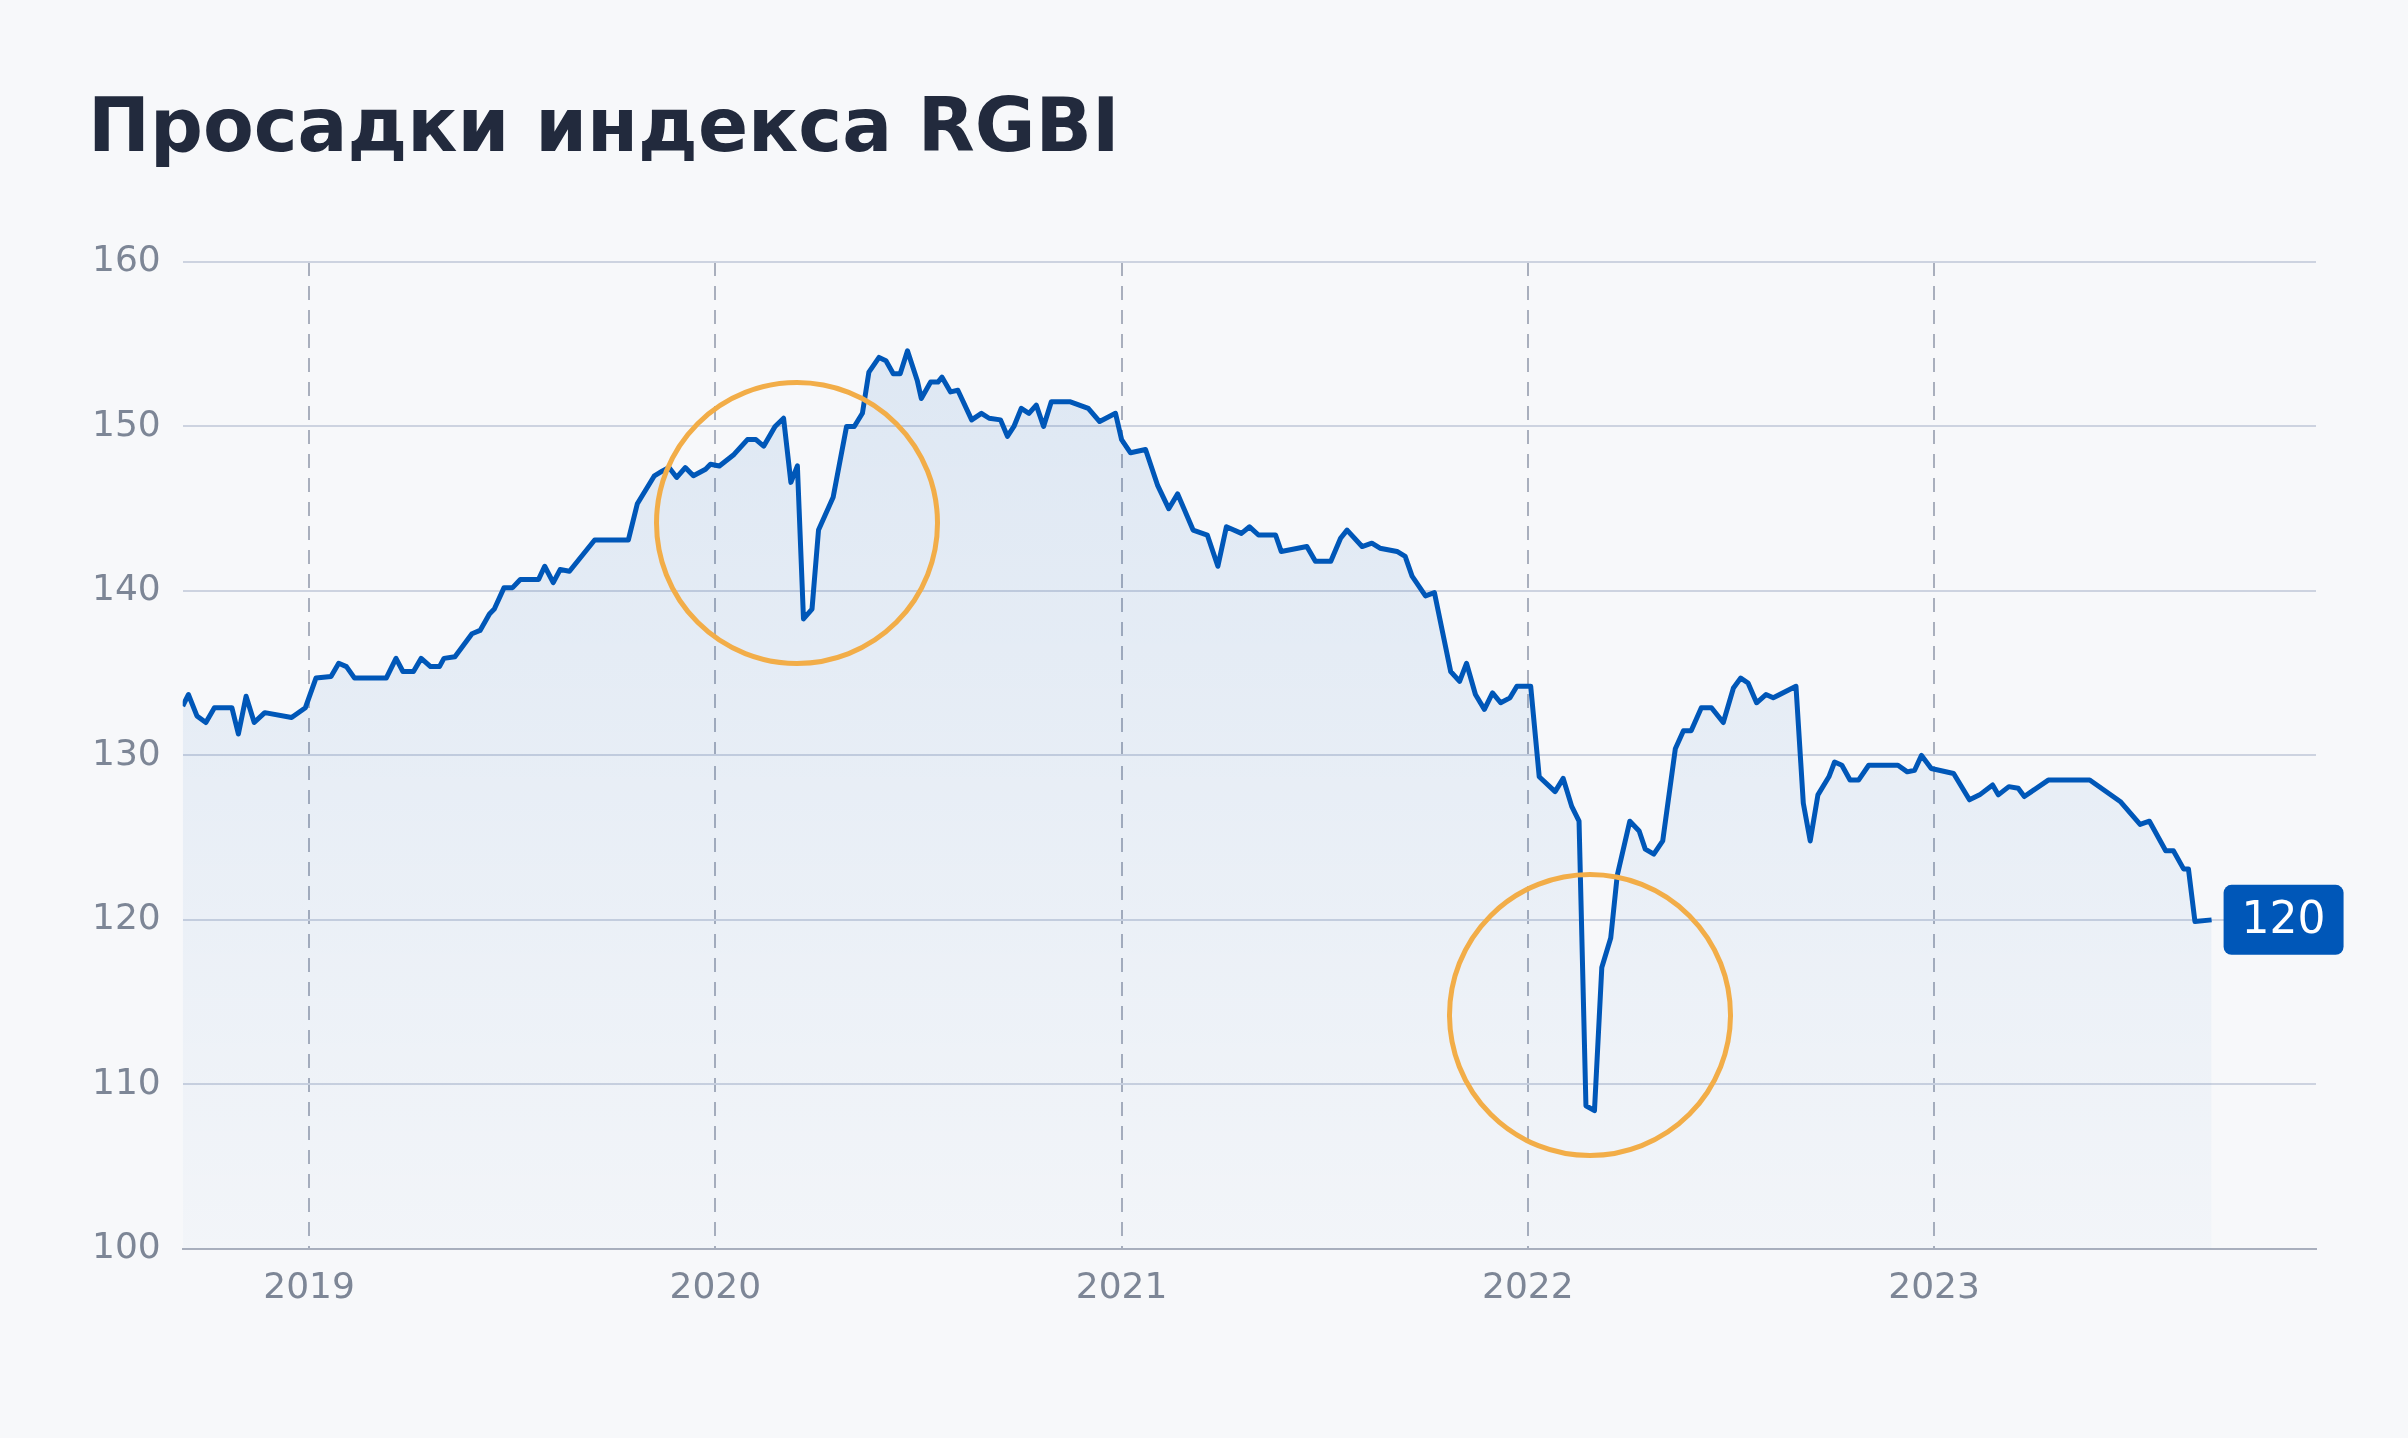 The width and height of the screenshot is (2408, 1438). Describe the element at coordinates (126, 1246) in the screenshot. I see `y-tick-label: 100` at that location.